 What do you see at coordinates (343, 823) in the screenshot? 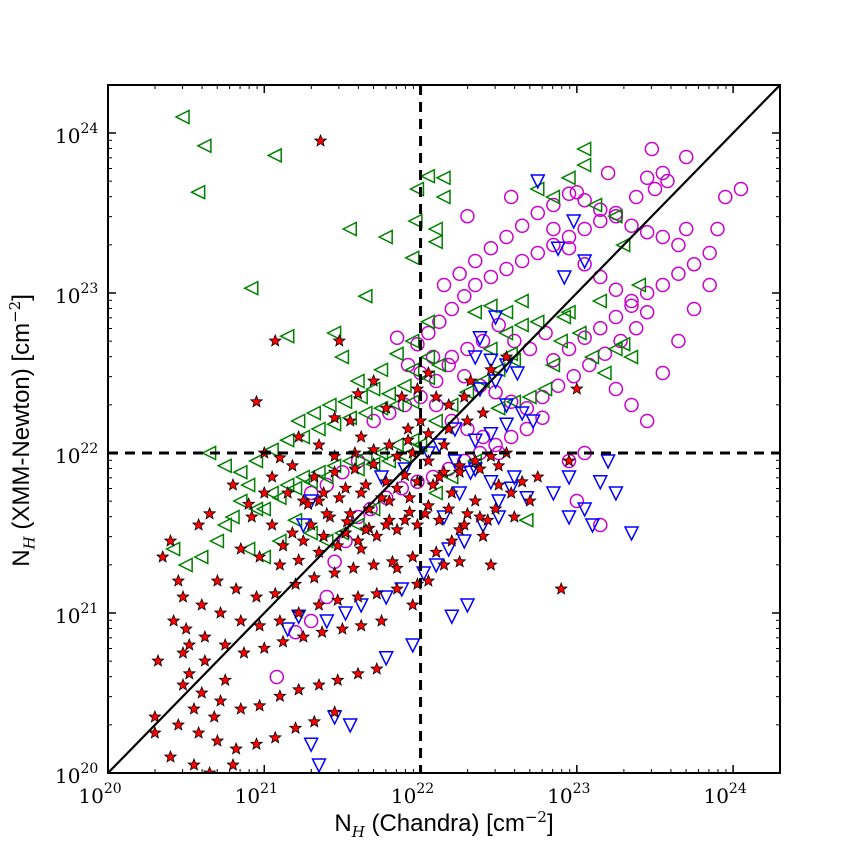
I see `x-label-prefix: N` at bounding box center [343, 823].